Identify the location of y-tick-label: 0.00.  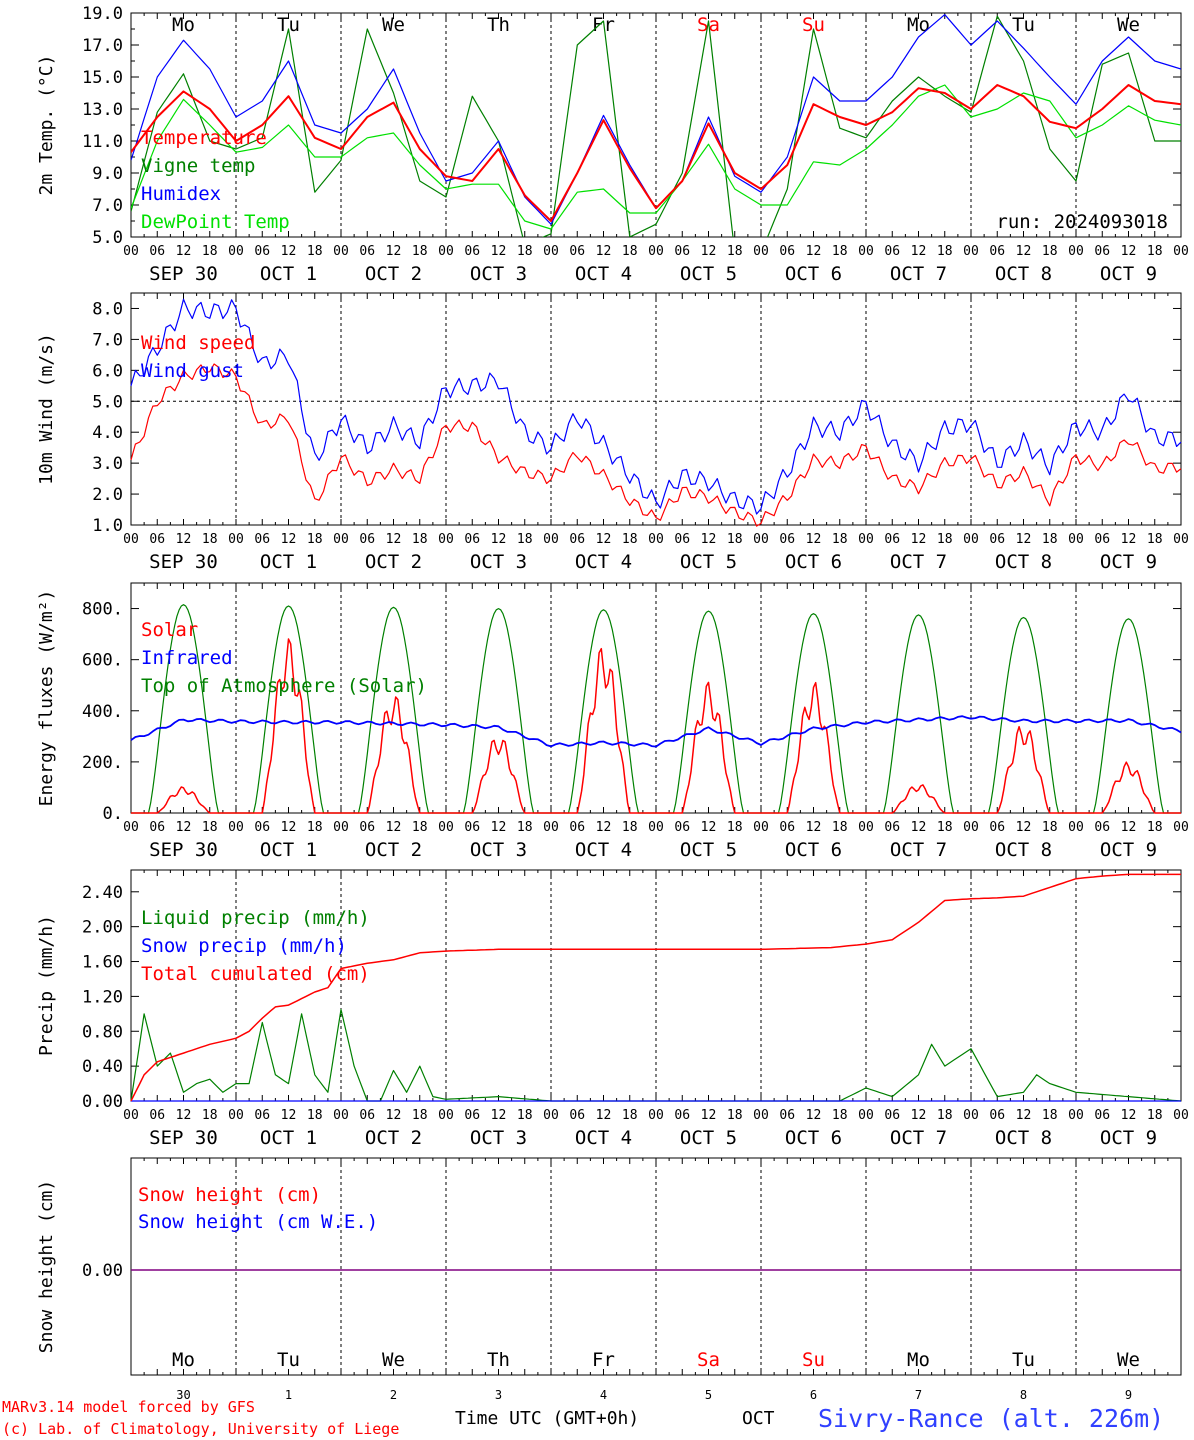
(102, 1271).